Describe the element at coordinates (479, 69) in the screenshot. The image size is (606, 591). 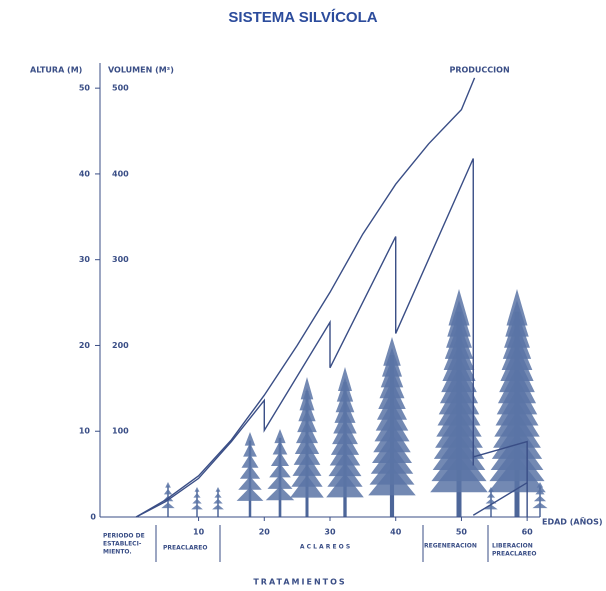
I see `series-label: PRODUCCION` at that location.